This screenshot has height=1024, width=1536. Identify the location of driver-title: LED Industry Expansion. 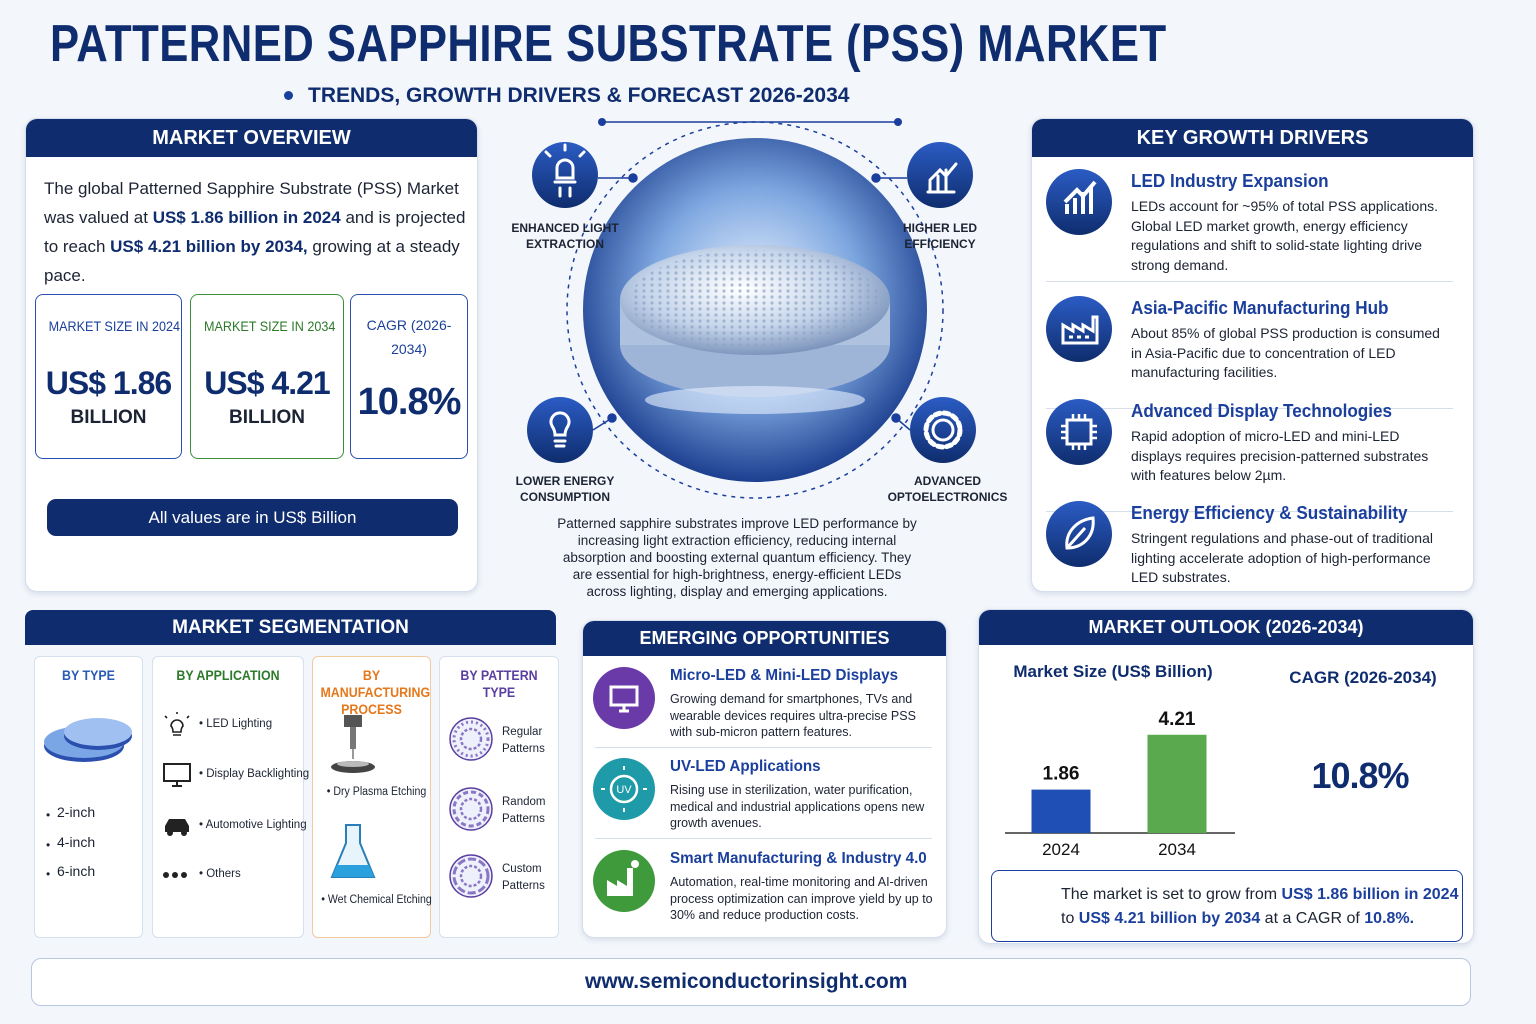
(1230, 181).